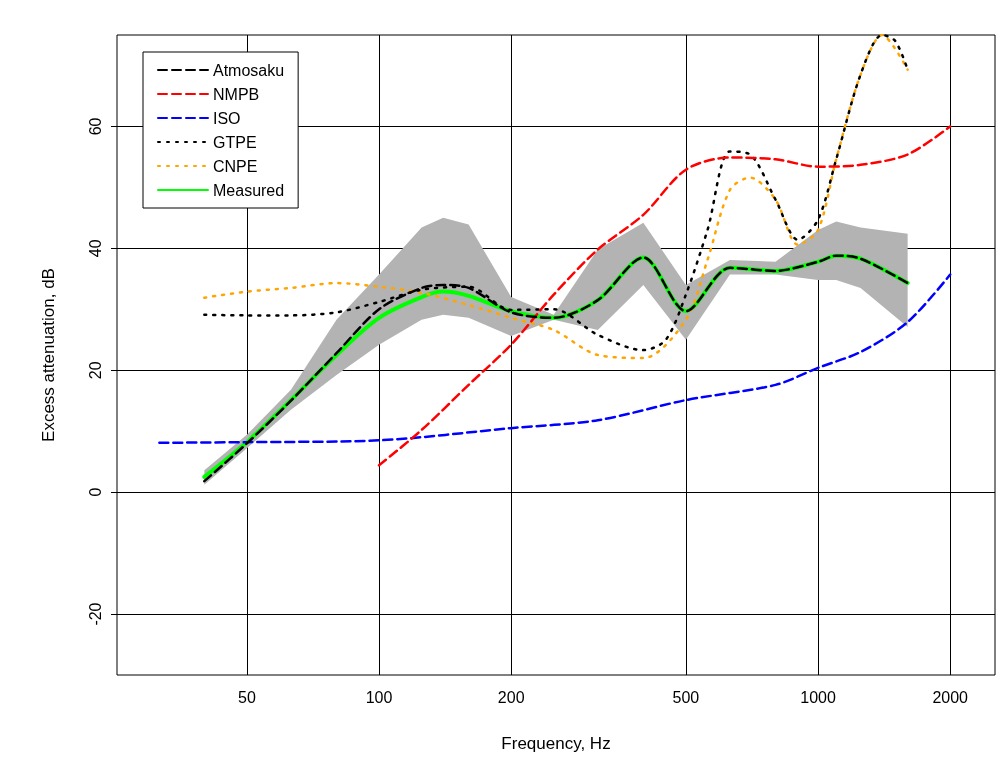 The image size is (1008, 778). Describe the element at coordinates (249, 190) in the screenshot. I see `legend-label: Measured` at that location.